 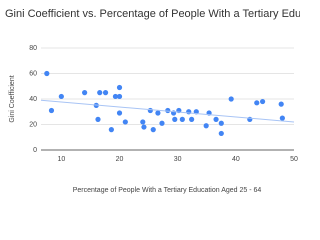 What do you see at coordinates (33, 99) in the screenshot?
I see `y-tick-label: 40` at bounding box center [33, 99].